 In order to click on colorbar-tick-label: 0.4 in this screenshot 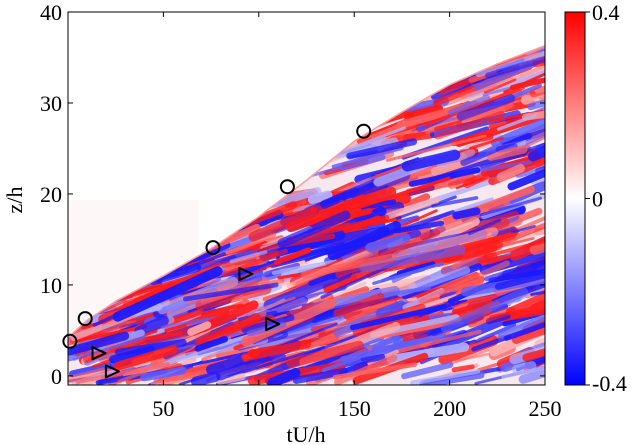, I will do `click(606, 12)`.